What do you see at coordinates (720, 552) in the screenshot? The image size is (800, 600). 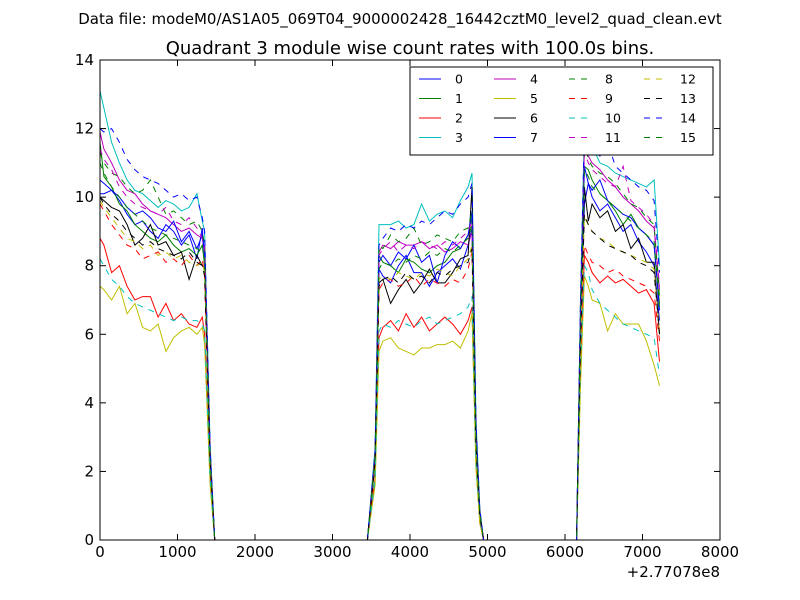 I see `x-tick-label: 8000` at bounding box center [720, 552].